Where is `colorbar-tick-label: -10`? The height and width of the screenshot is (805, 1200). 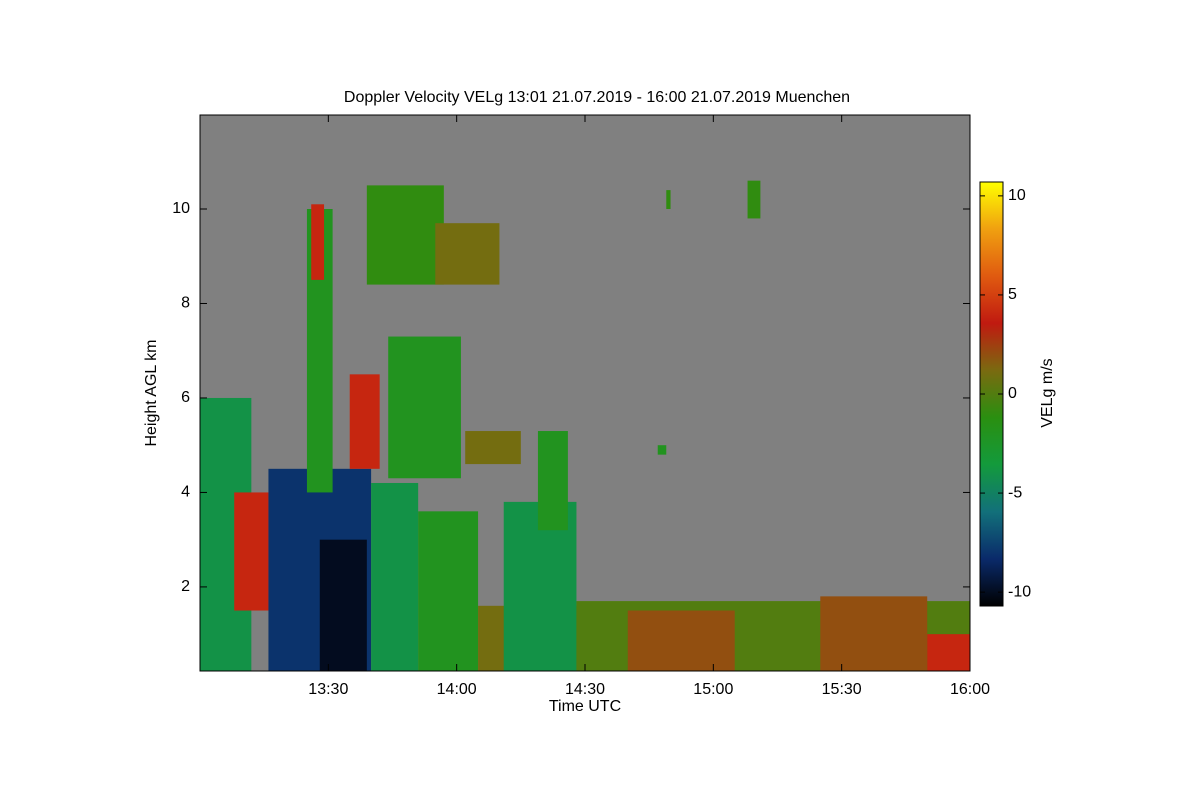 colorbar-tick-label: -10 is located at coordinates (1019, 591).